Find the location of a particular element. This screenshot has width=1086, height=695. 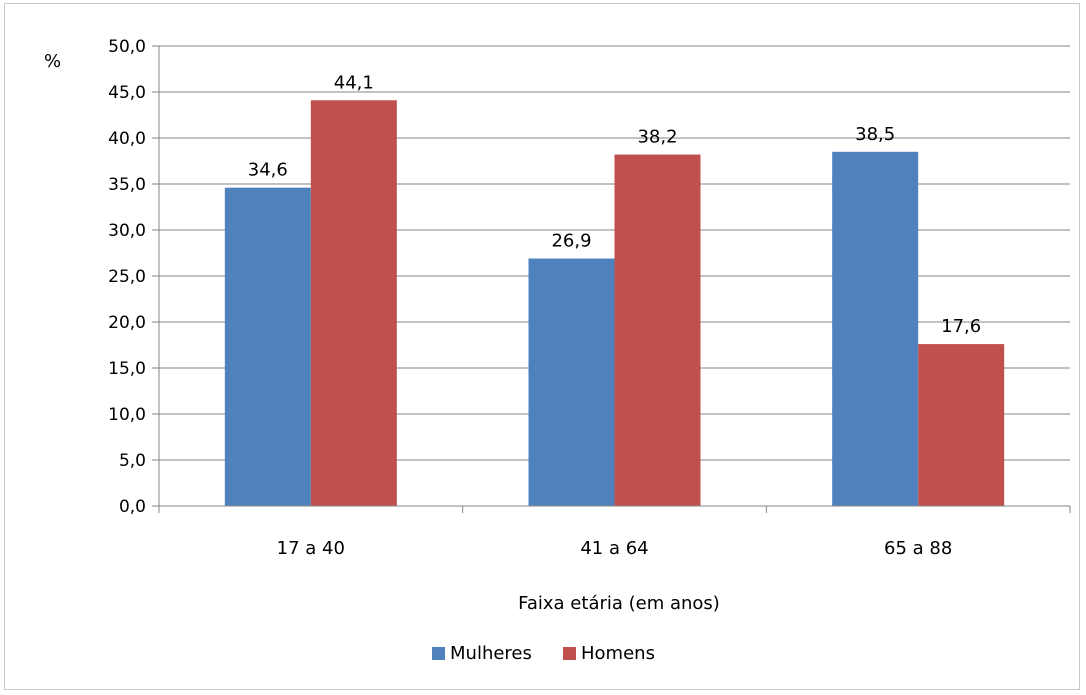

data-label: 38,2 is located at coordinates (657, 137).